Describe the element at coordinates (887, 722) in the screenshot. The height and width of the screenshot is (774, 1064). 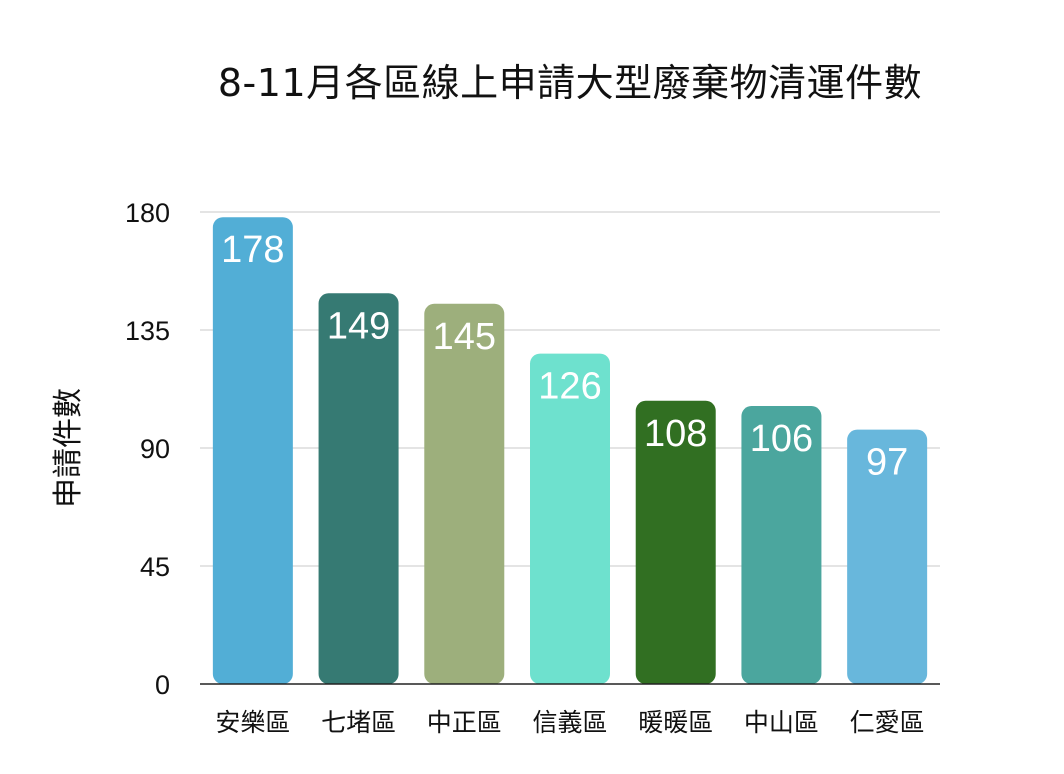
I see `x-tick-label: 仁愛區` at that location.